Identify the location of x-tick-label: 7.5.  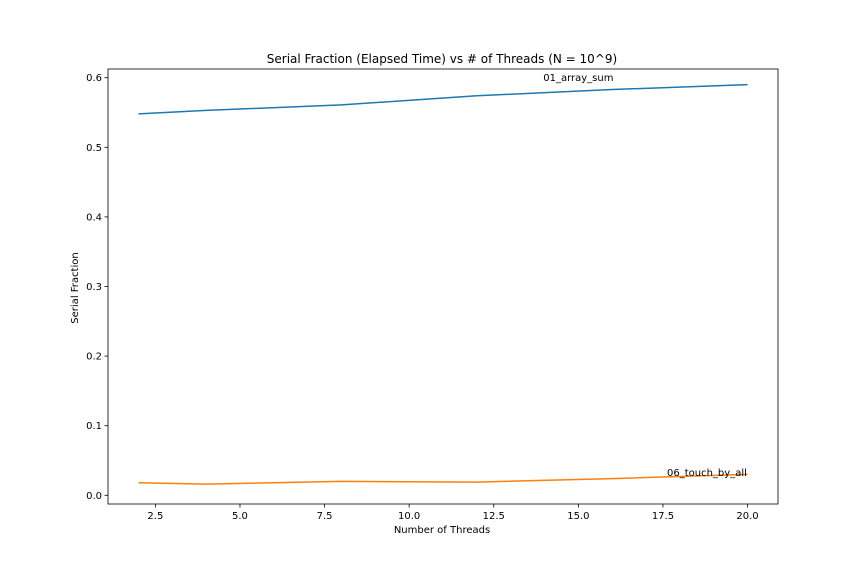
(325, 516).